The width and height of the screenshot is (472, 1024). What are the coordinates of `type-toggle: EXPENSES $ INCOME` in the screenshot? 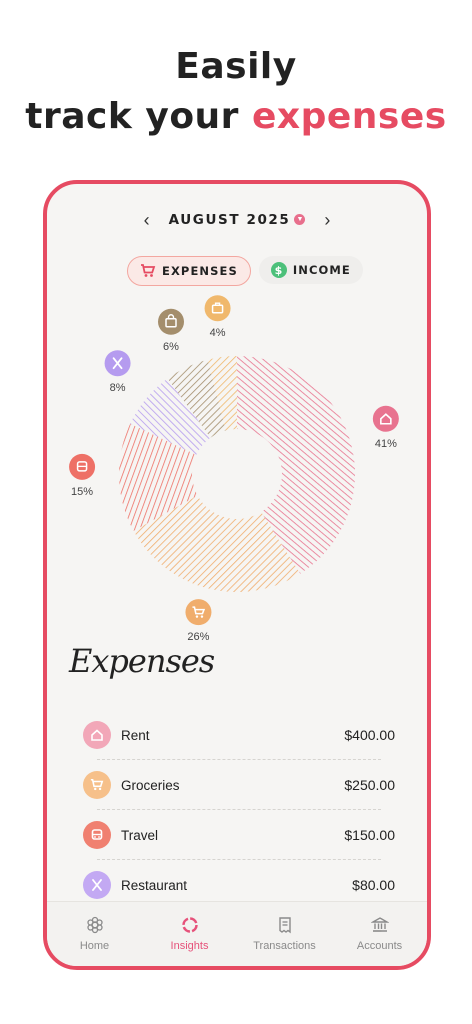 It's located at (245, 271).